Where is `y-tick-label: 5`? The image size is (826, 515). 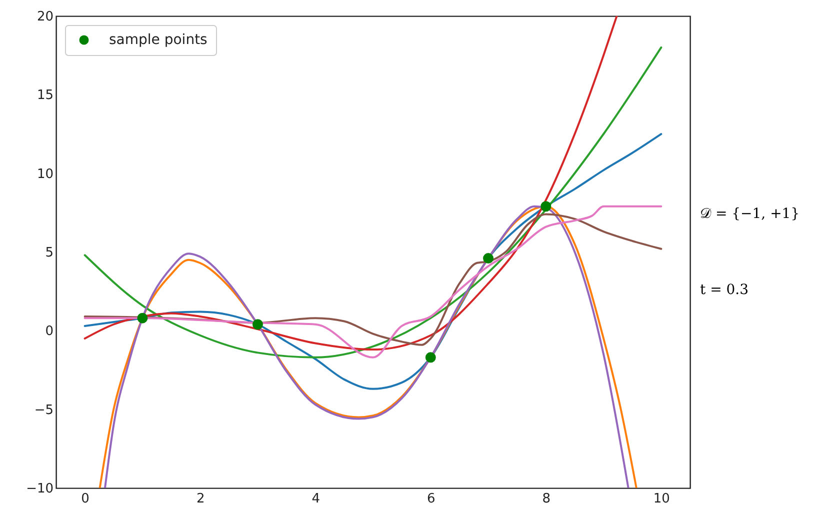
y-tick-label: 5 is located at coordinates (49, 253).